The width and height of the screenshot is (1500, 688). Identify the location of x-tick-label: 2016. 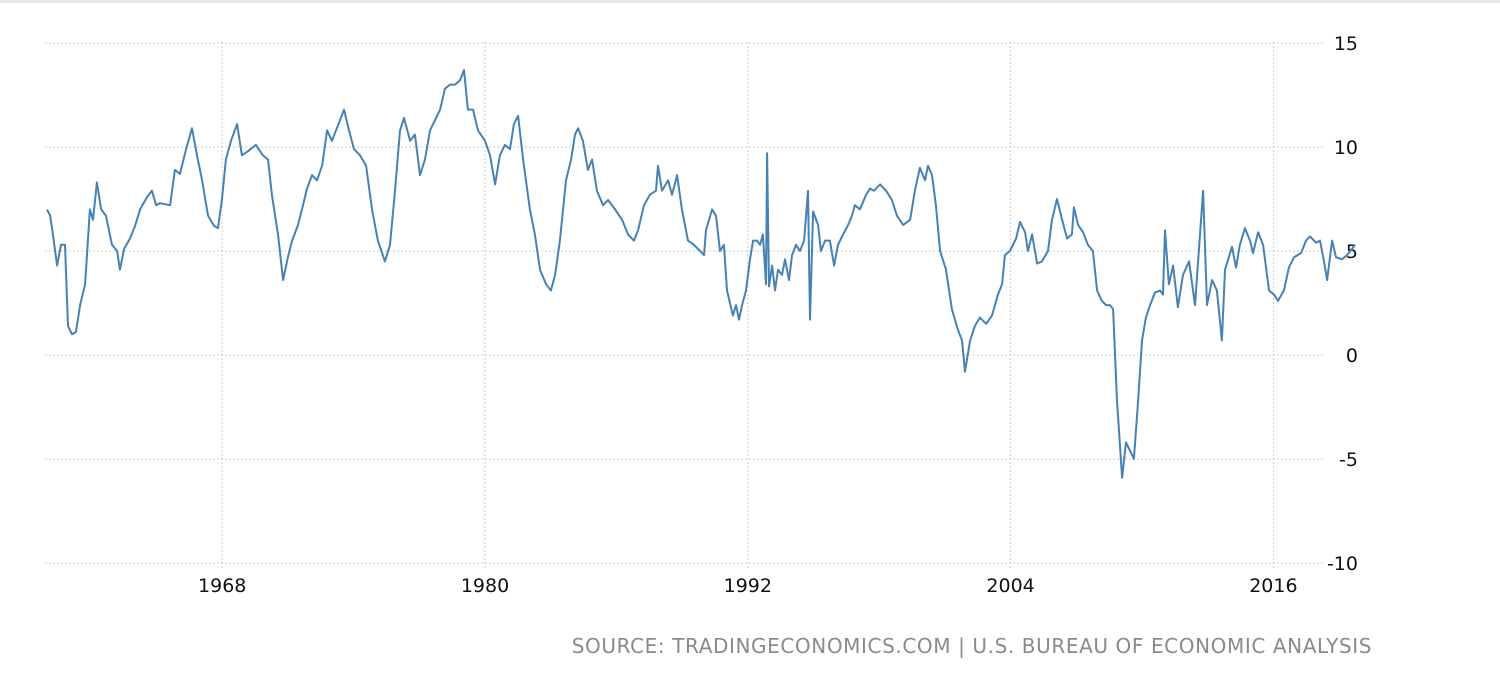
(1273, 586).